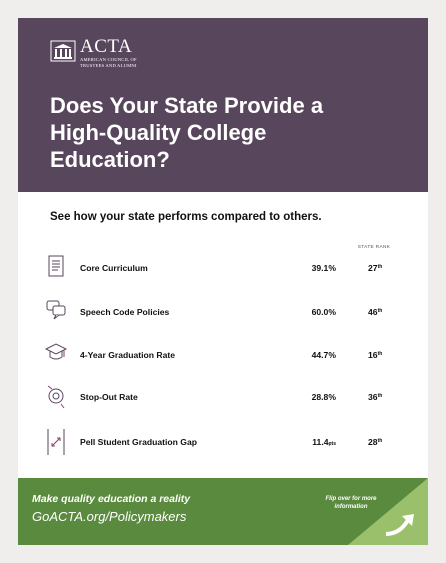  Describe the element at coordinates (138, 442) in the screenshot. I see `label: Pell Student Graduation Gap` at that location.